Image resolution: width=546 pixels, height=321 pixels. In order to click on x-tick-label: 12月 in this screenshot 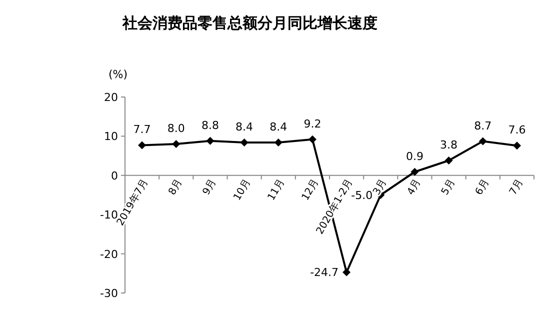, I will do `click(311, 190)`.